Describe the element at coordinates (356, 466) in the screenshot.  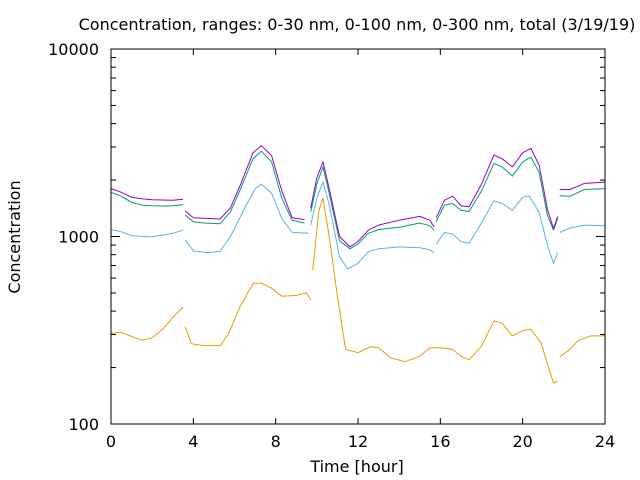
I see `x-axis-label: Time [hour]` at that location.